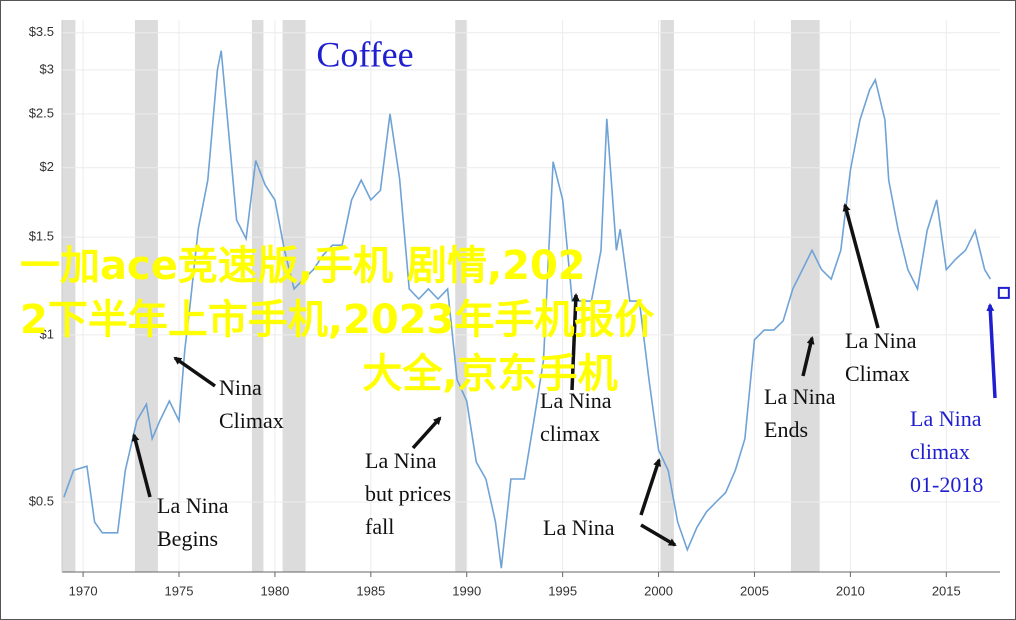 The image size is (1016, 620). I want to click on x-tick-label: 1985, so click(370, 590).